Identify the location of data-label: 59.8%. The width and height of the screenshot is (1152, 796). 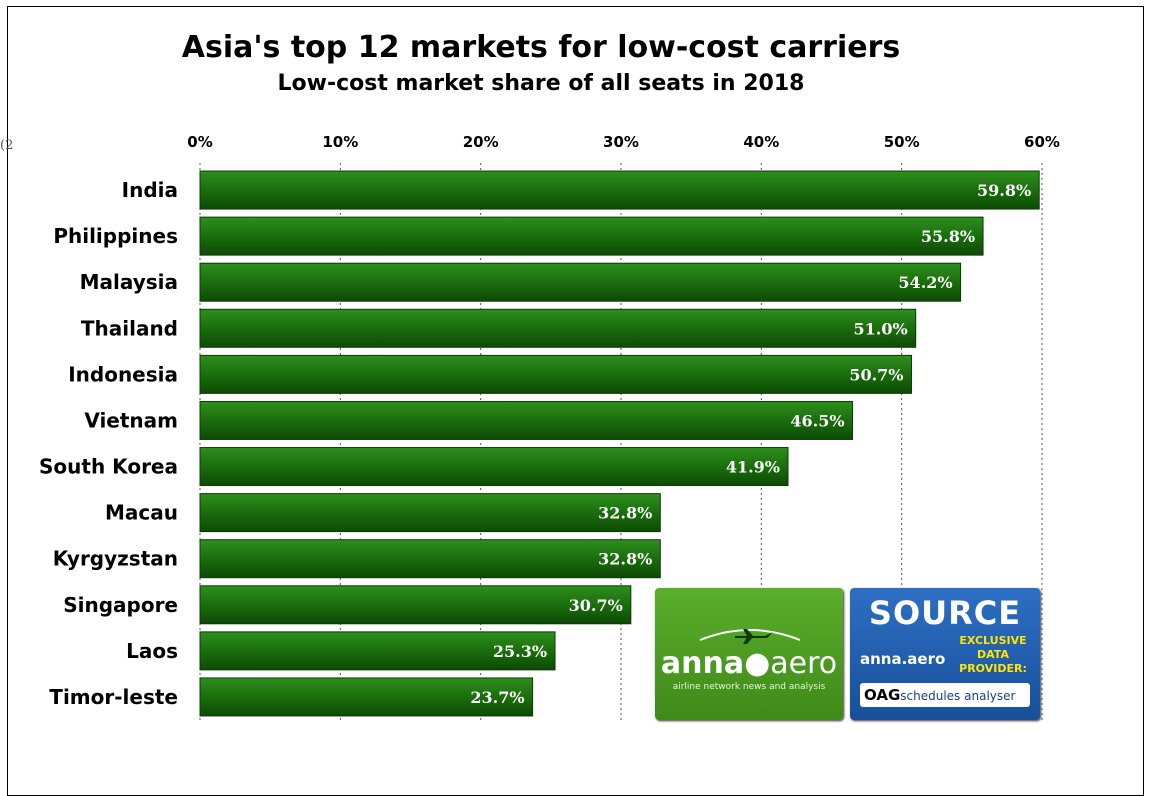
(1004, 190).